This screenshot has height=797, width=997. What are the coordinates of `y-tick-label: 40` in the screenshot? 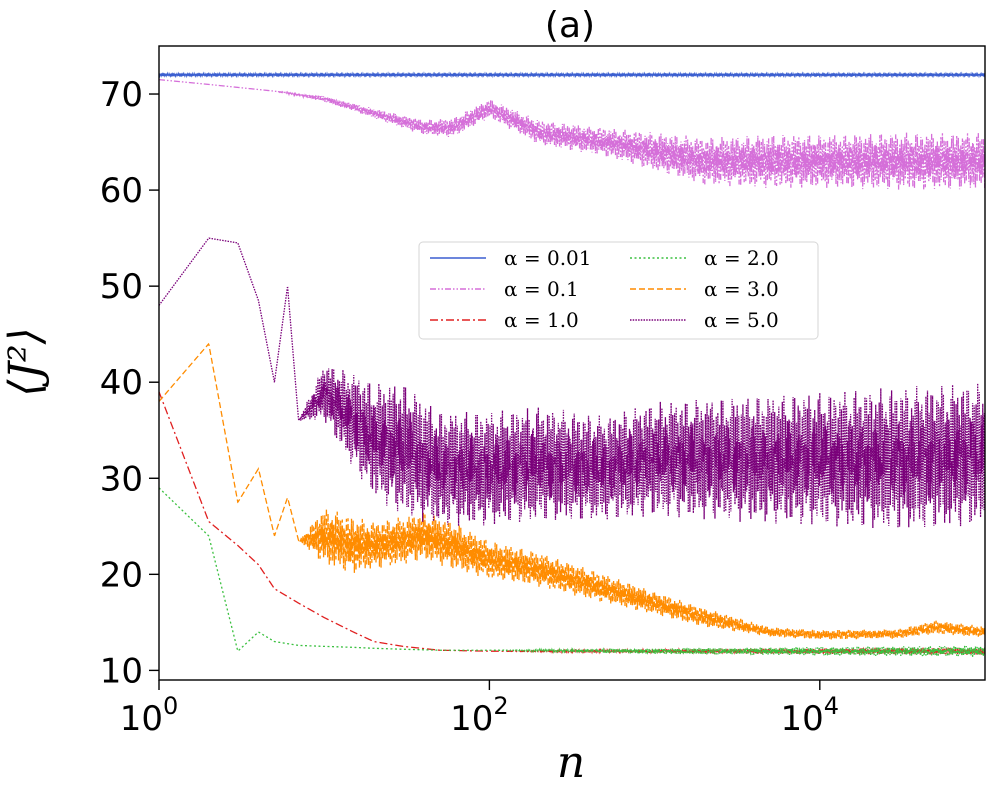 It's located at (121, 383).